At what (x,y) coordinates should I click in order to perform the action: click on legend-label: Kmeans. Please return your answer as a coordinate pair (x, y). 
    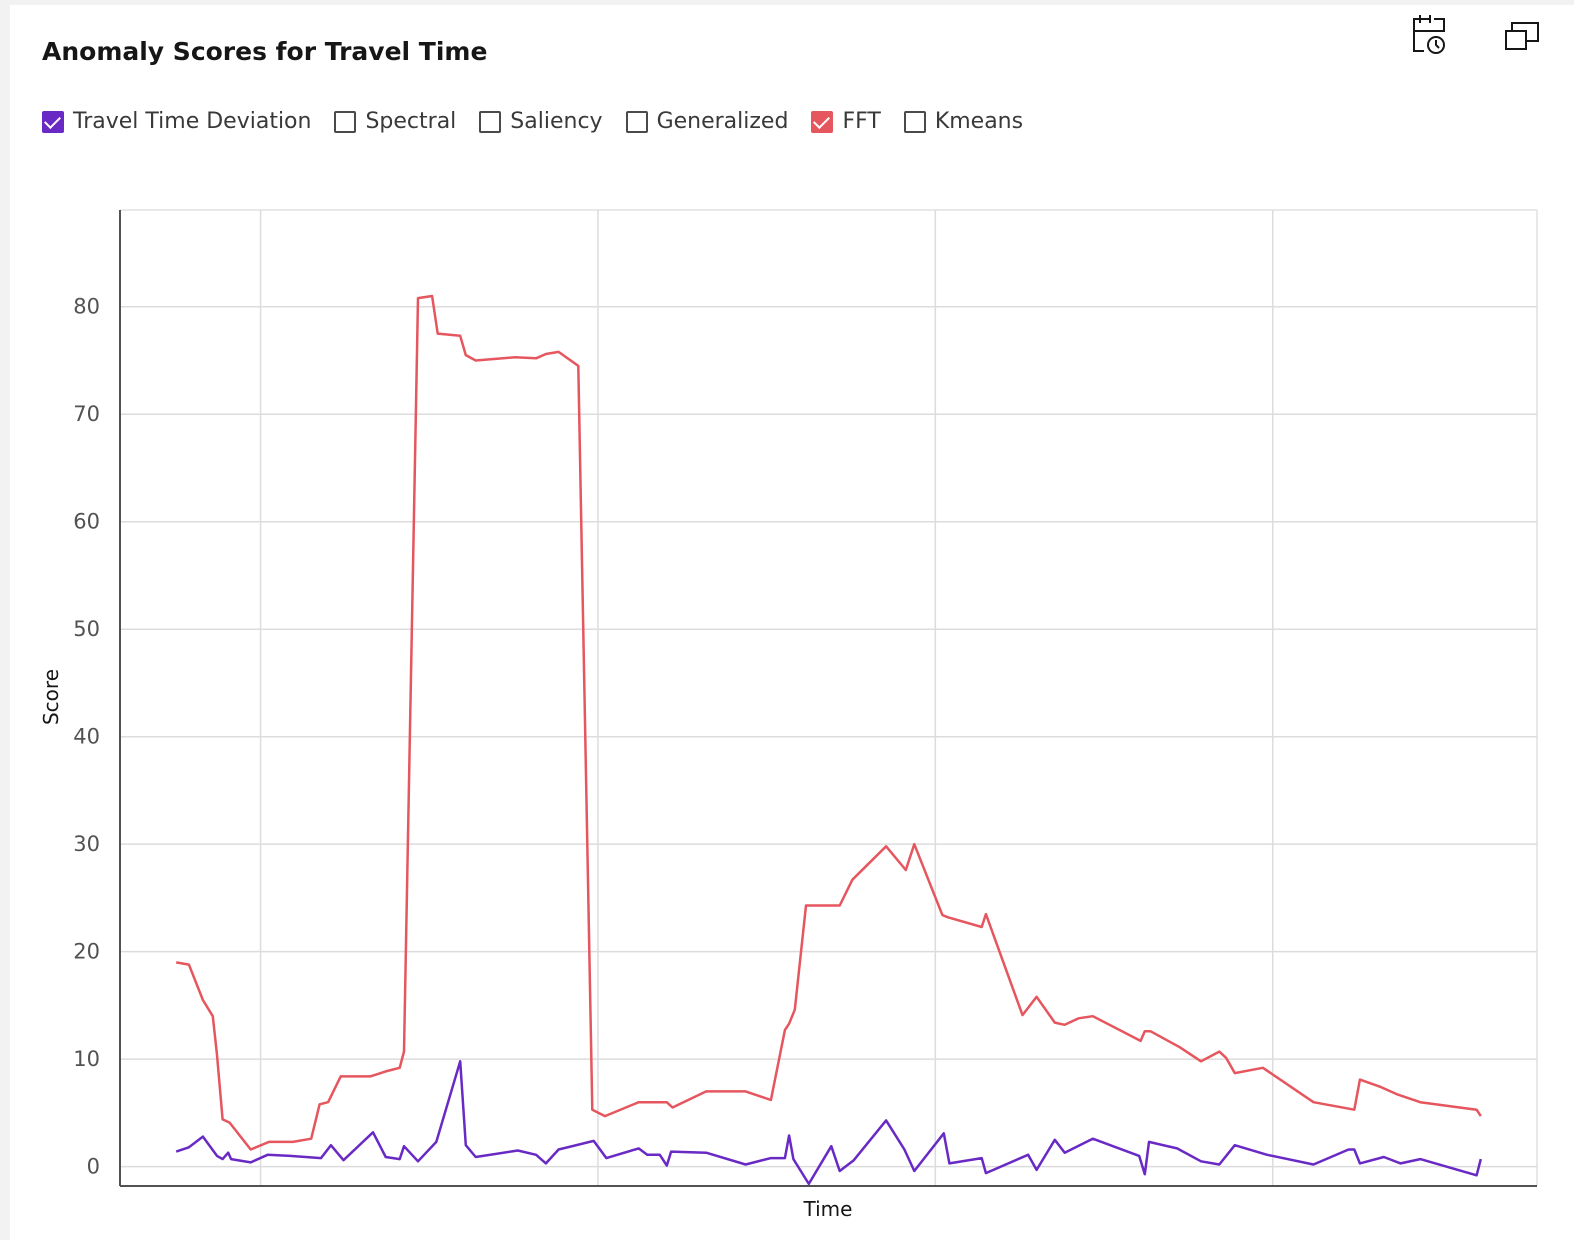
    Looking at the image, I should click on (979, 121).